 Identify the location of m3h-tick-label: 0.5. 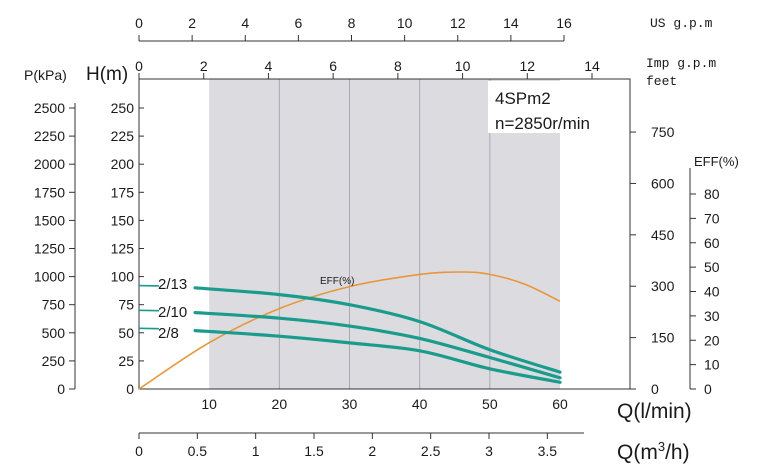
(198, 451).